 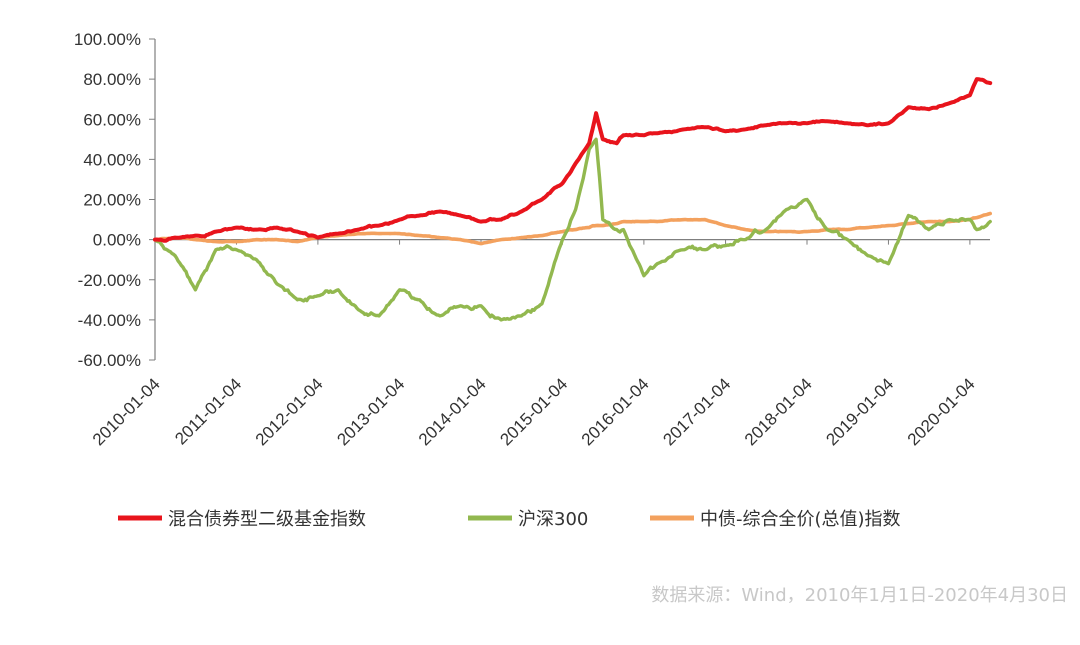 What do you see at coordinates (533, 411) in the screenshot?
I see `x-tick-label: 2015-01-04` at bounding box center [533, 411].